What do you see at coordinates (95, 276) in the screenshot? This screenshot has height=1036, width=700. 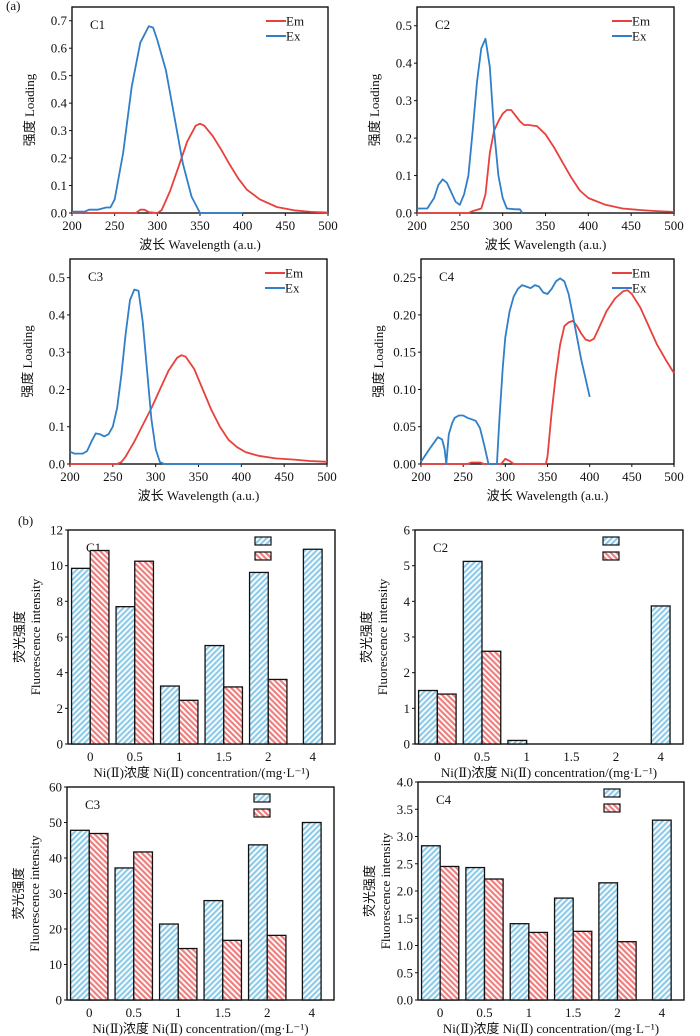 I see `chart-title: C3` at bounding box center [95, 276].